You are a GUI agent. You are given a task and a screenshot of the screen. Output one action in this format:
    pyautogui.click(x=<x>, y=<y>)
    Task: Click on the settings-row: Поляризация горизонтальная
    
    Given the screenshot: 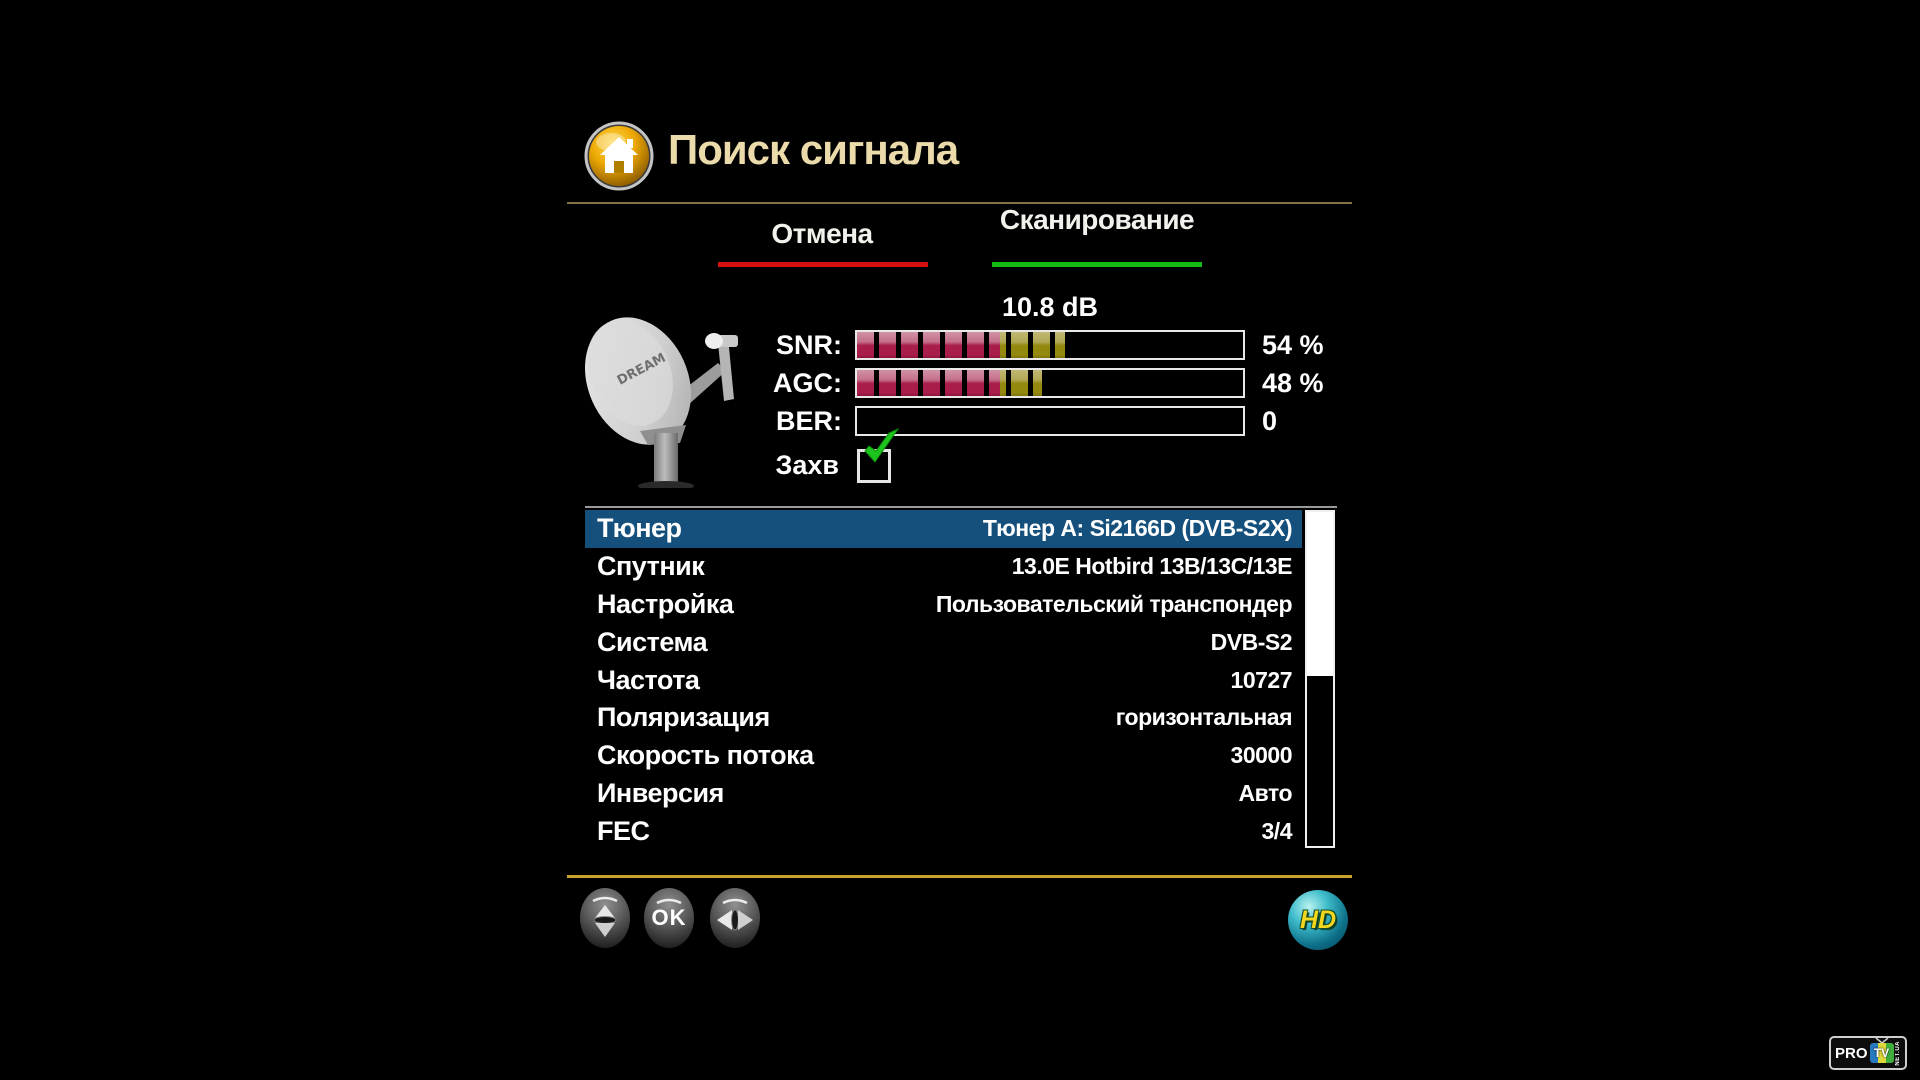 What is the action you would take?
    pyautogui.click(x=943, y=718)
    